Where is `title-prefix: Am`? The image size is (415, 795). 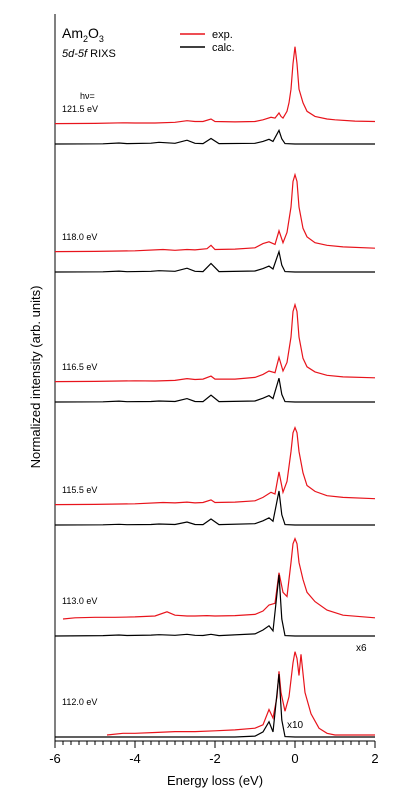
title-prefix: Am is located at coordinates (72, 33).